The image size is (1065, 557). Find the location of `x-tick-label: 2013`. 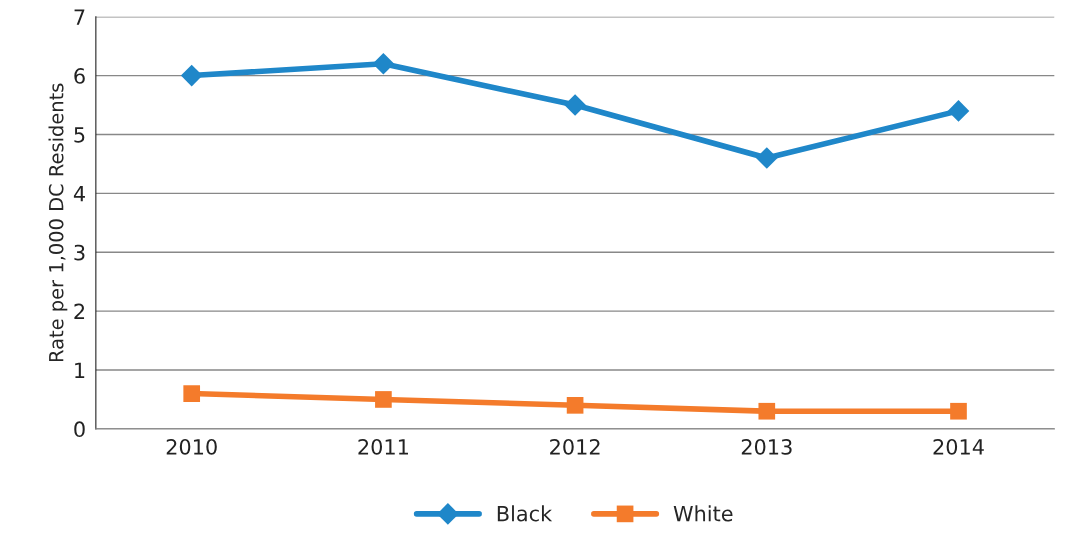

x-tick-label: 2013 is located at coordinates (766, 446).